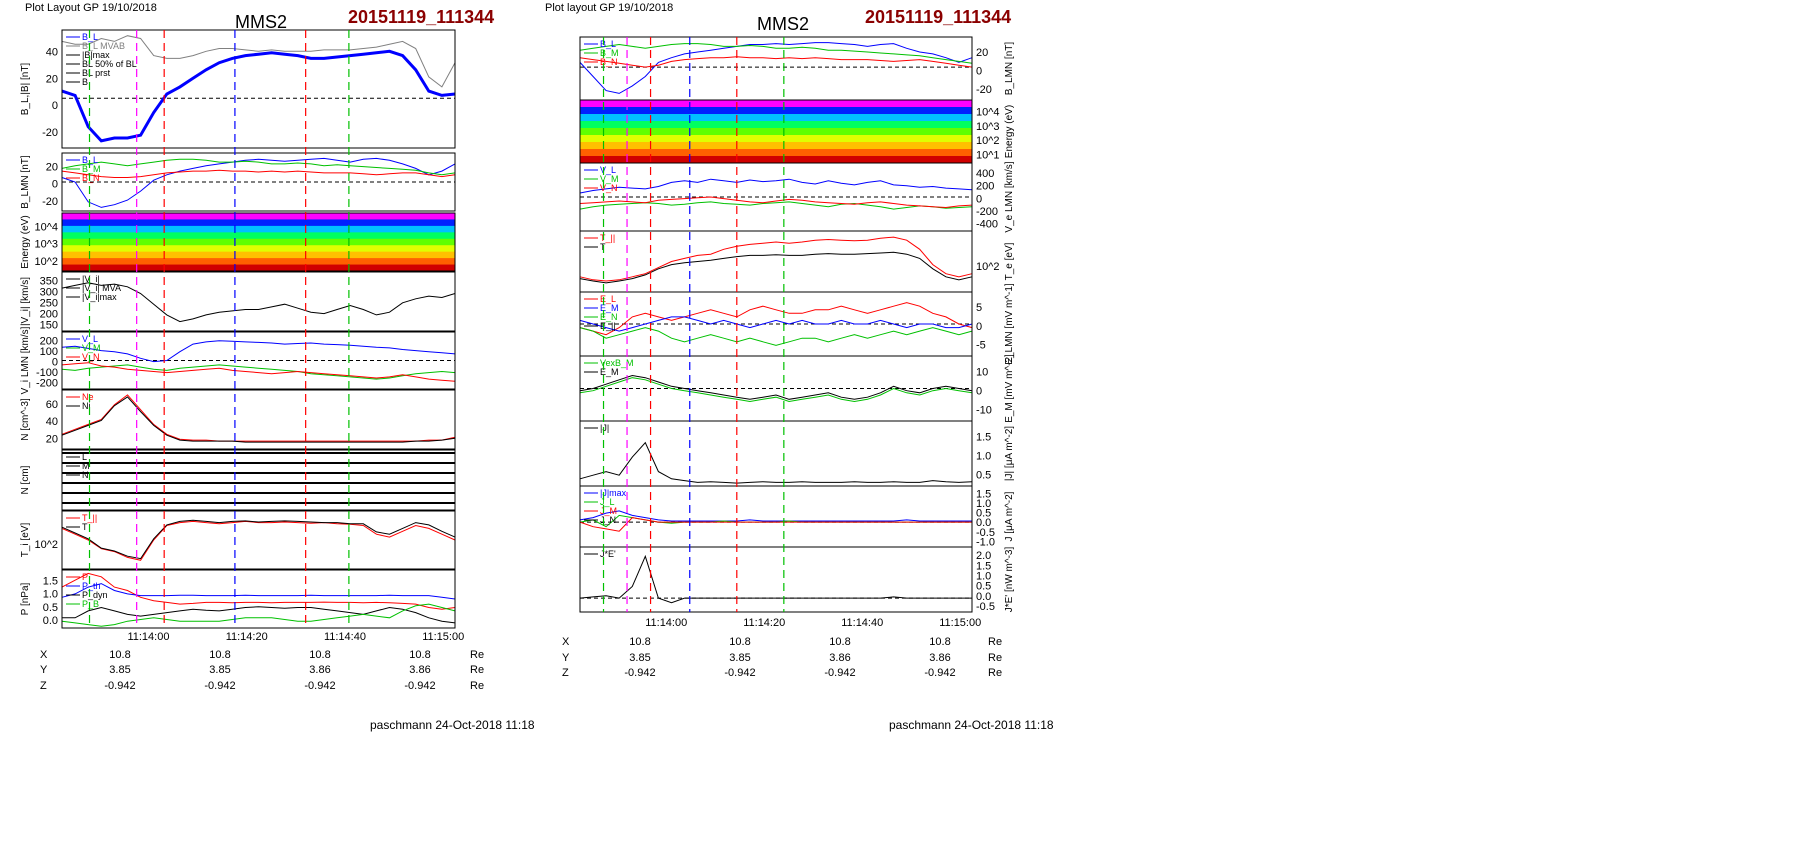 This screenshot has height=841, width=1804. I want to click on legend-label: |B|max, so click(96, 55).